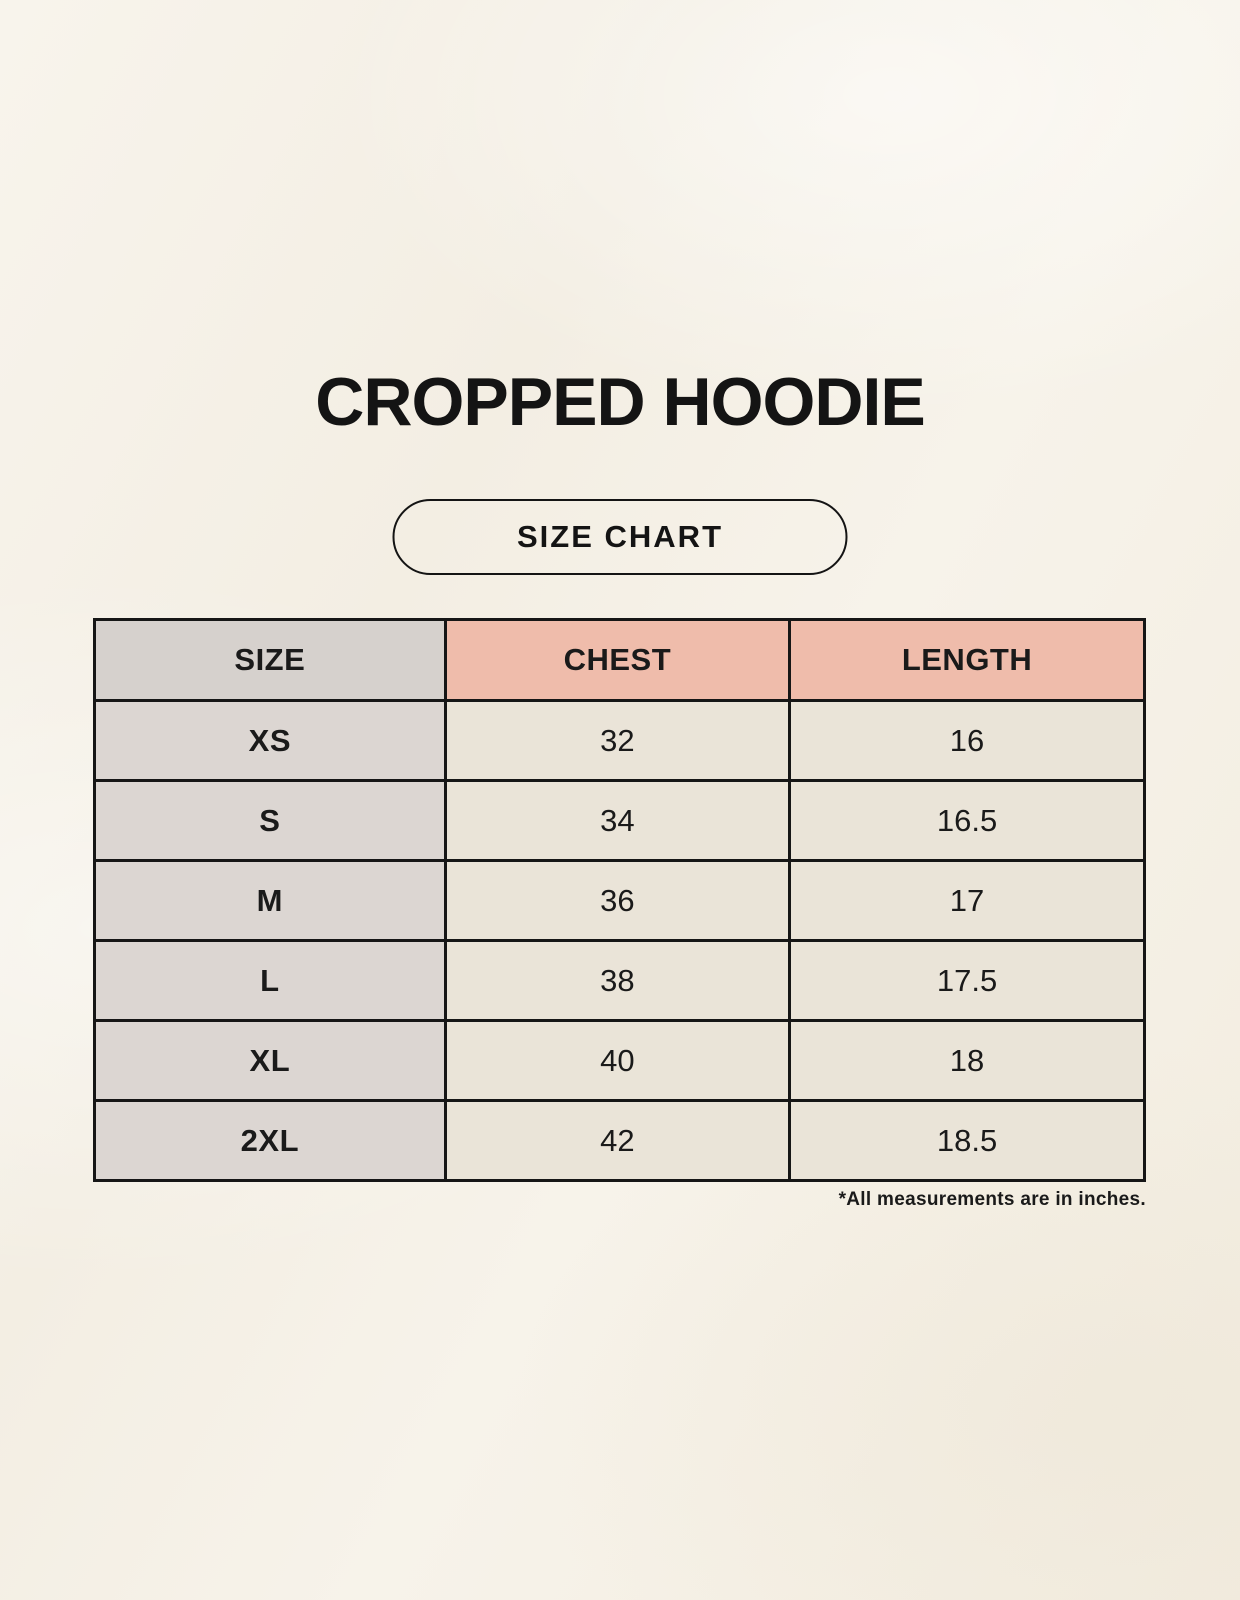 This screenshot has height=1600, width=1240. I want to click on chest-cell: 40, so click(617, 1060).